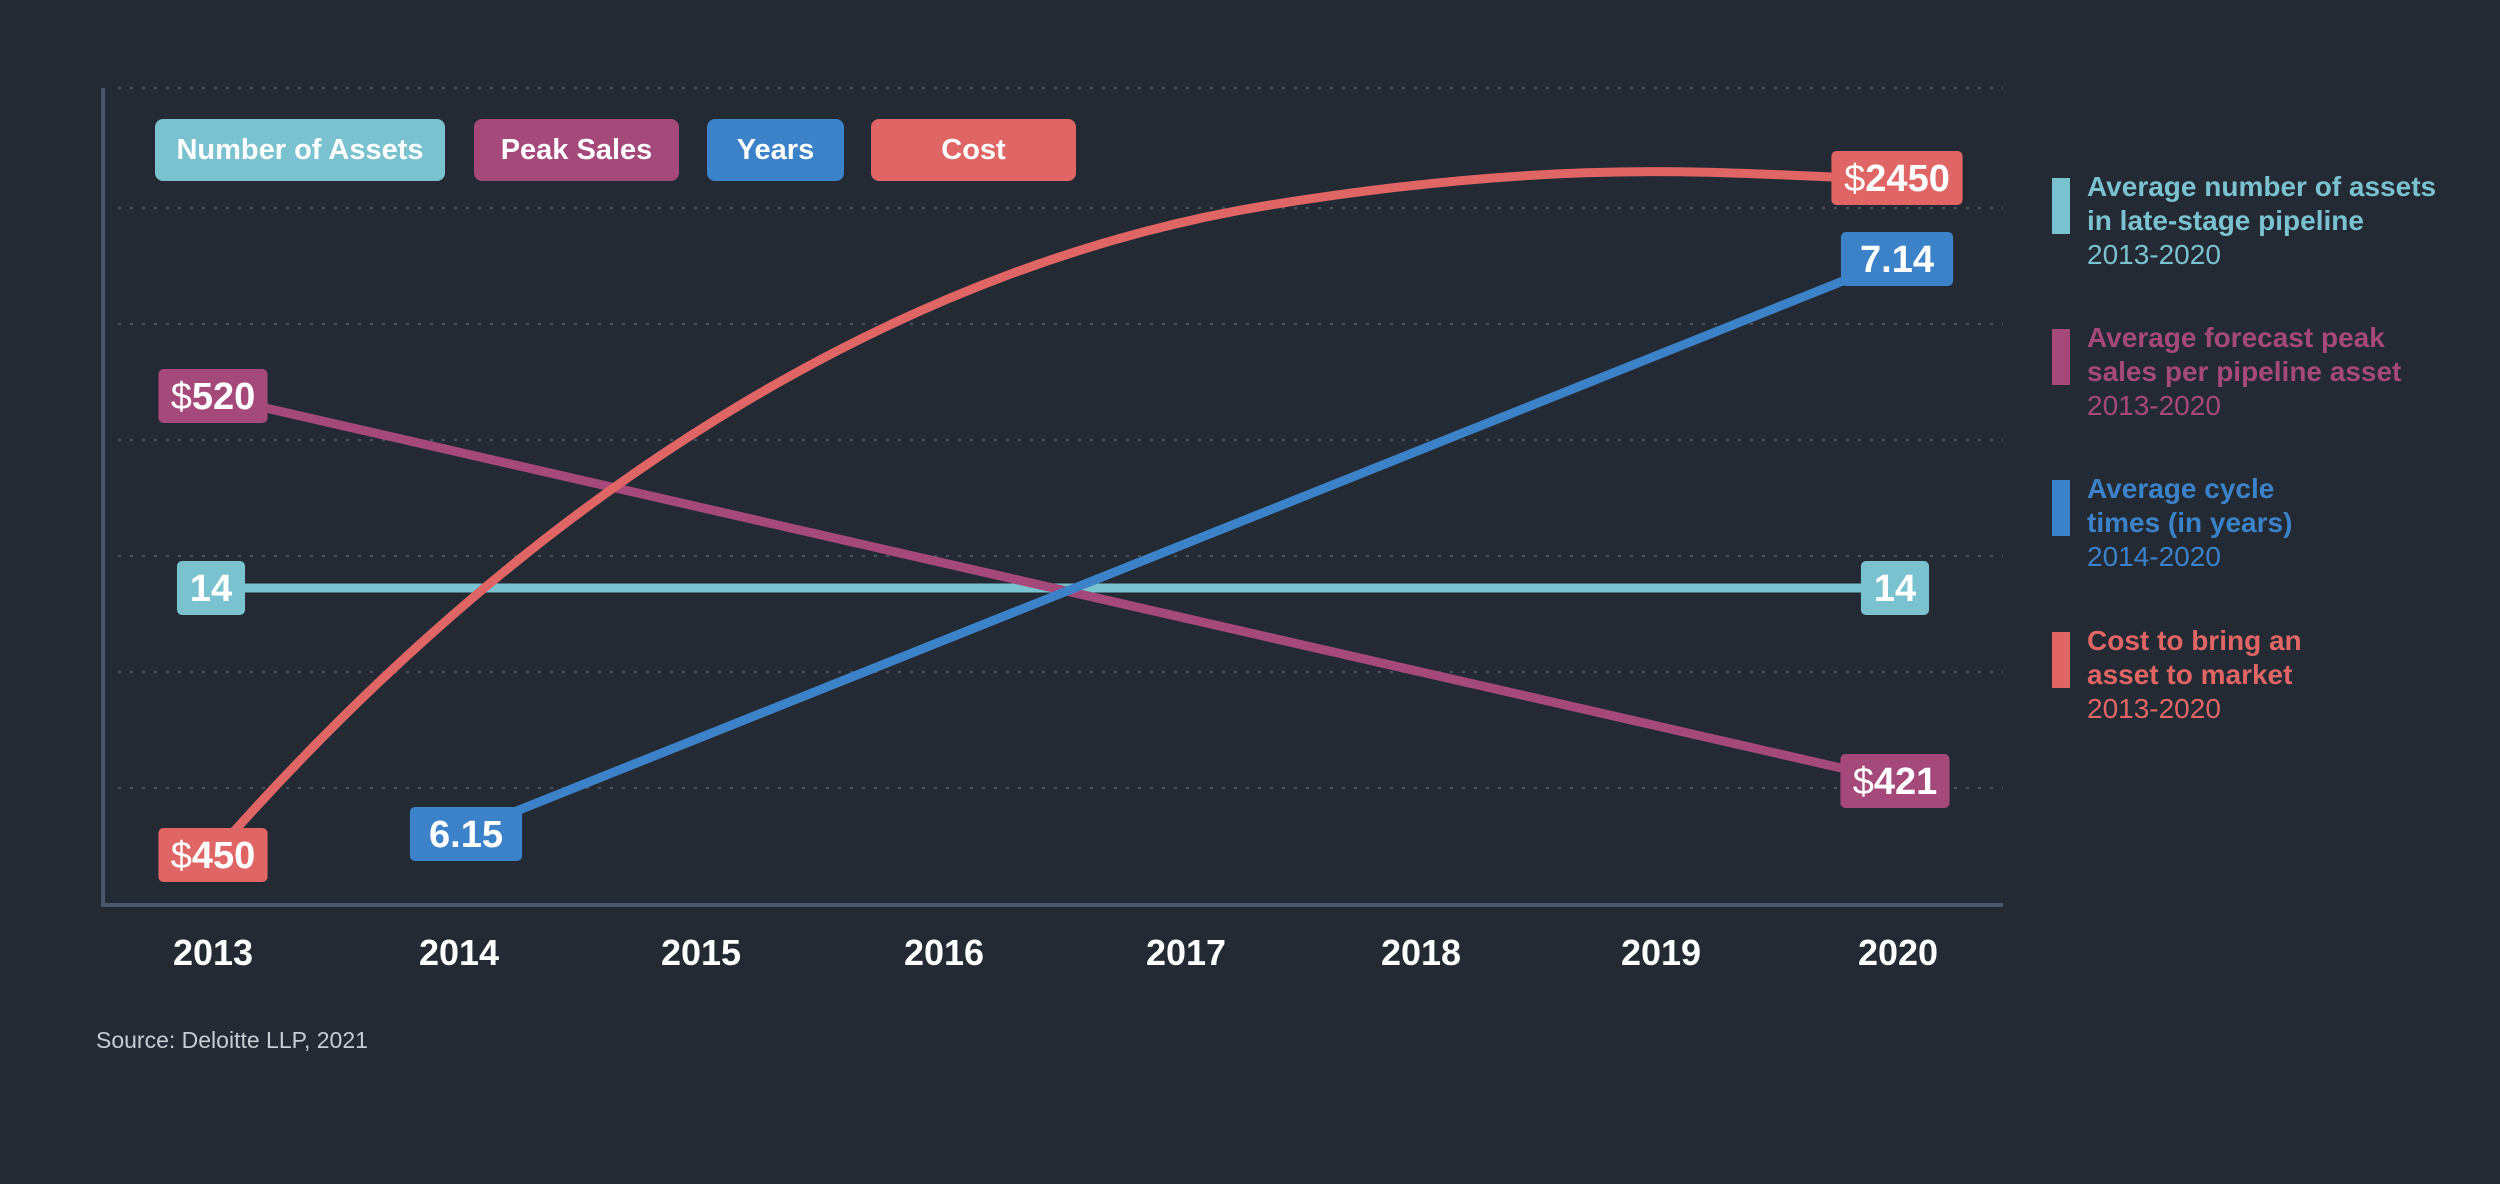 This screenshot has height=1184, width=2500. What do you see at coordinates (1661, 952) in the screenshot?
I see `x-tick-label: 2019` at bounding box center [1661, 952].